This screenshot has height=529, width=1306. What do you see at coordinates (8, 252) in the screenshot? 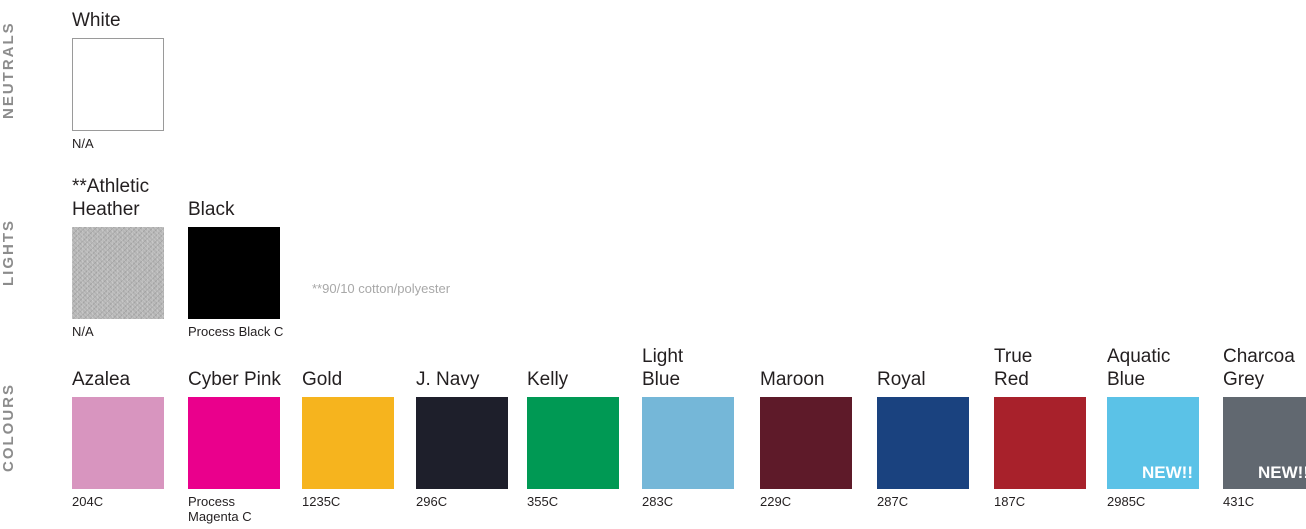
I see `section-label-lights: LIGHTS` at bounding box center [8, 252].